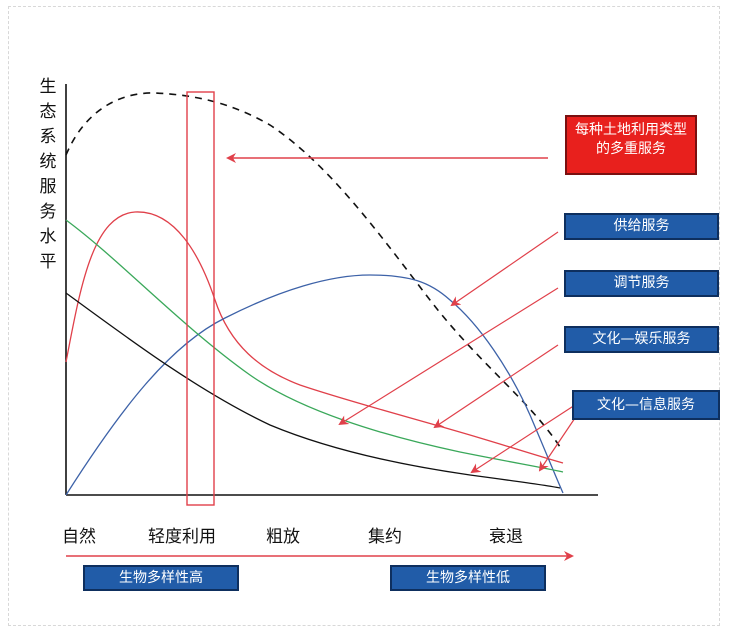 The height and width of the screenshot is (633, 730). Describe the element at coordinates (48, 187) in the screenshot. I see `y-axis-label-char: 服` at that location.